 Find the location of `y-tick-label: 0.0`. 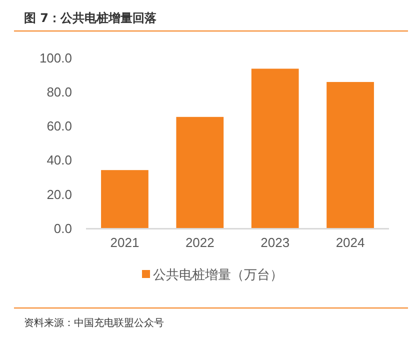

y-tick-label: 0.0 is located at coordinates (63, 228).